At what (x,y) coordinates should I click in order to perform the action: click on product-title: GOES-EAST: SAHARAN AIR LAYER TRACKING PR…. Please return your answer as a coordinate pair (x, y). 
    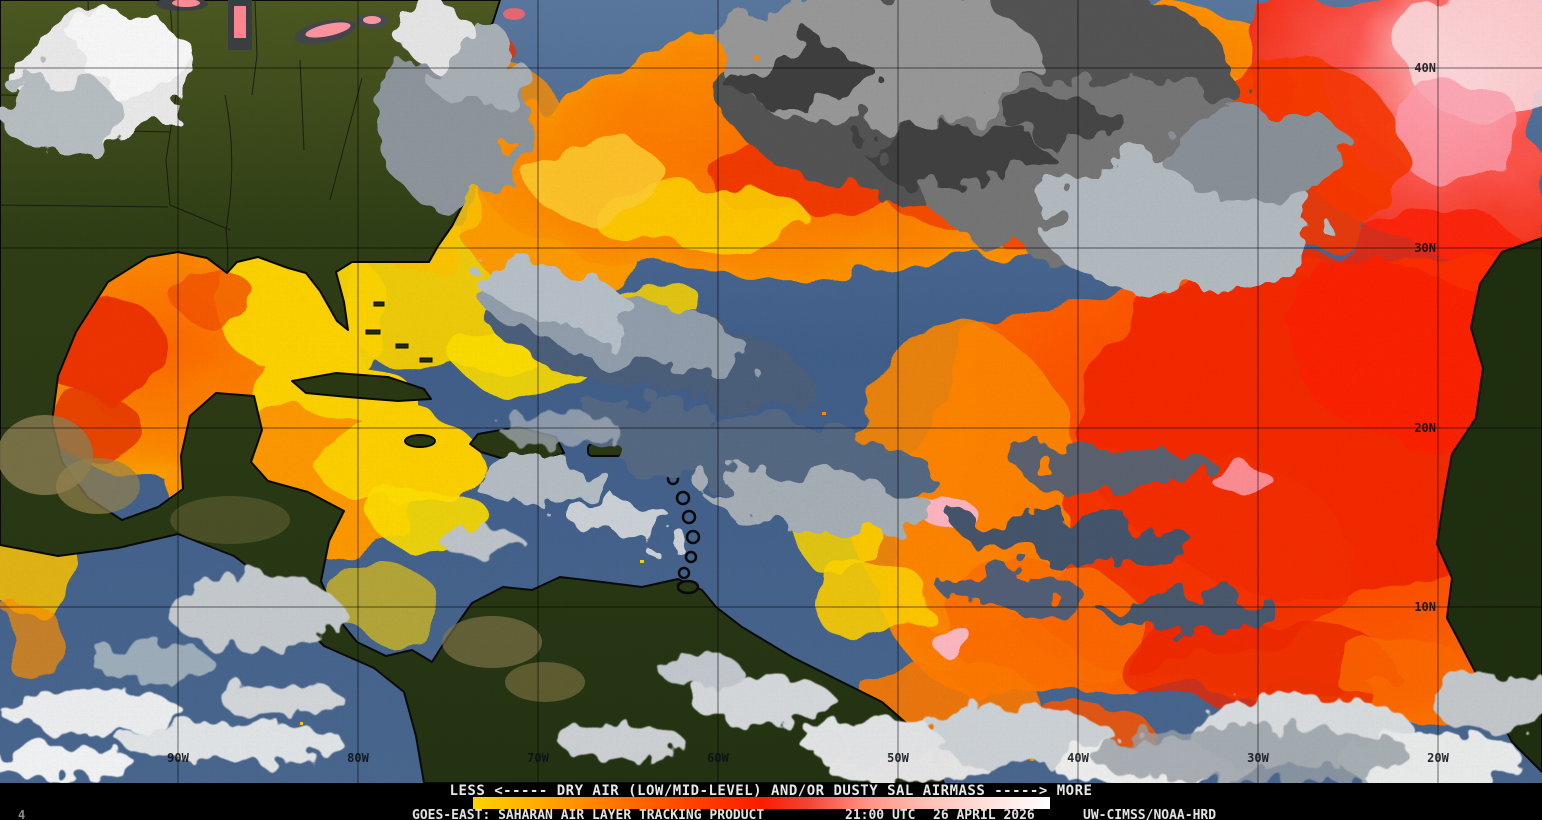
    Looking at the image, I should click on (588, 814).